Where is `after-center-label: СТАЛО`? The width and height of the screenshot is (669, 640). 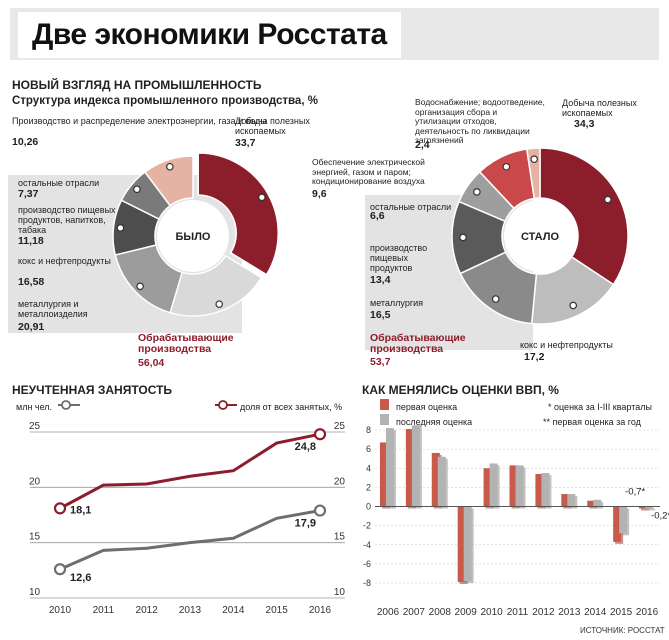
after-center-label: СТАЛО is located at coordinates (540, 237).